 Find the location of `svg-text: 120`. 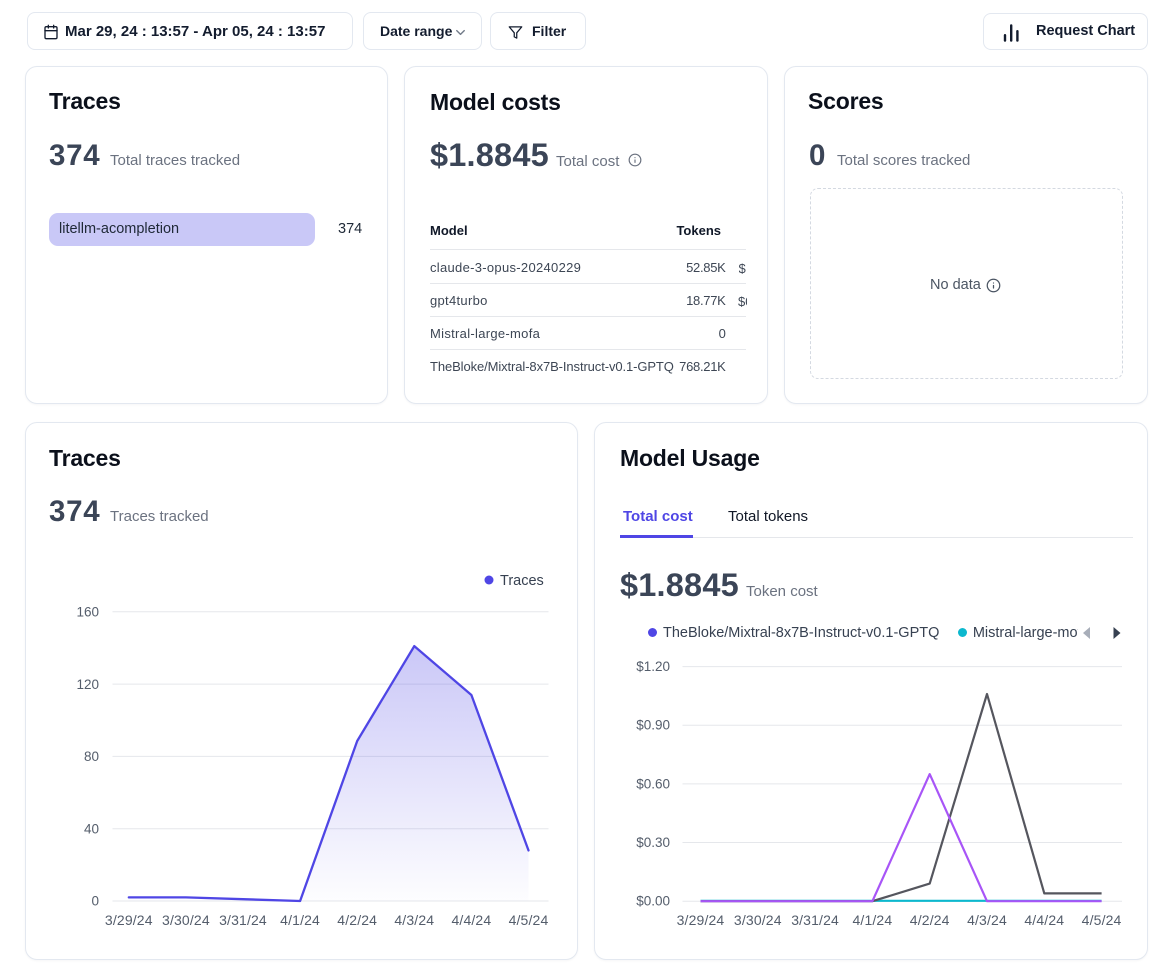

svg-text: 120 is located at coordinates (87, 684).